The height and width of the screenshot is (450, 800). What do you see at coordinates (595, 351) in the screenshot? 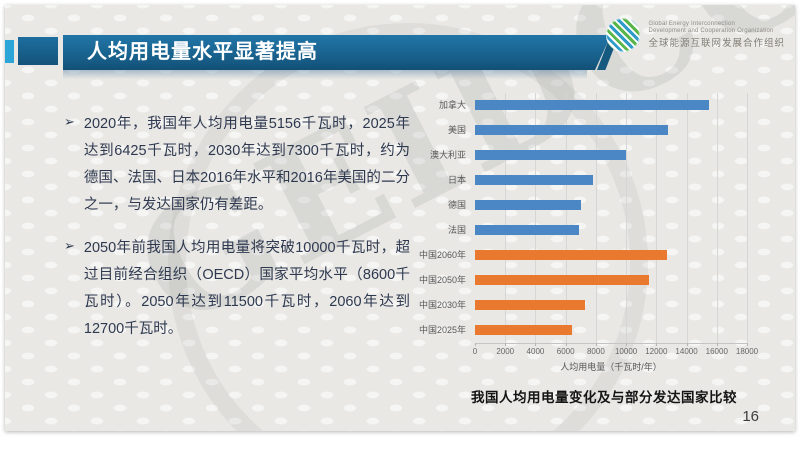
I see `x-tick-label: 8000` at bounding box center [595, 351].